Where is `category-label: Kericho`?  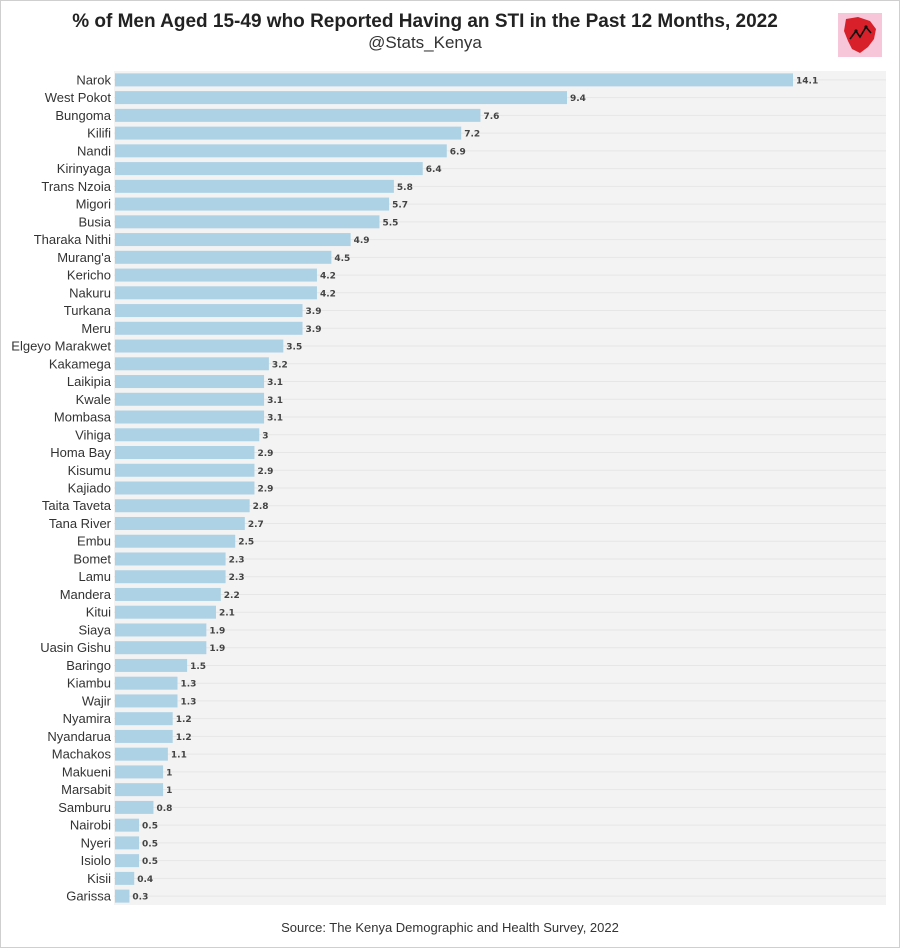
category-label: Kericho is located at coordinates (89, 275).